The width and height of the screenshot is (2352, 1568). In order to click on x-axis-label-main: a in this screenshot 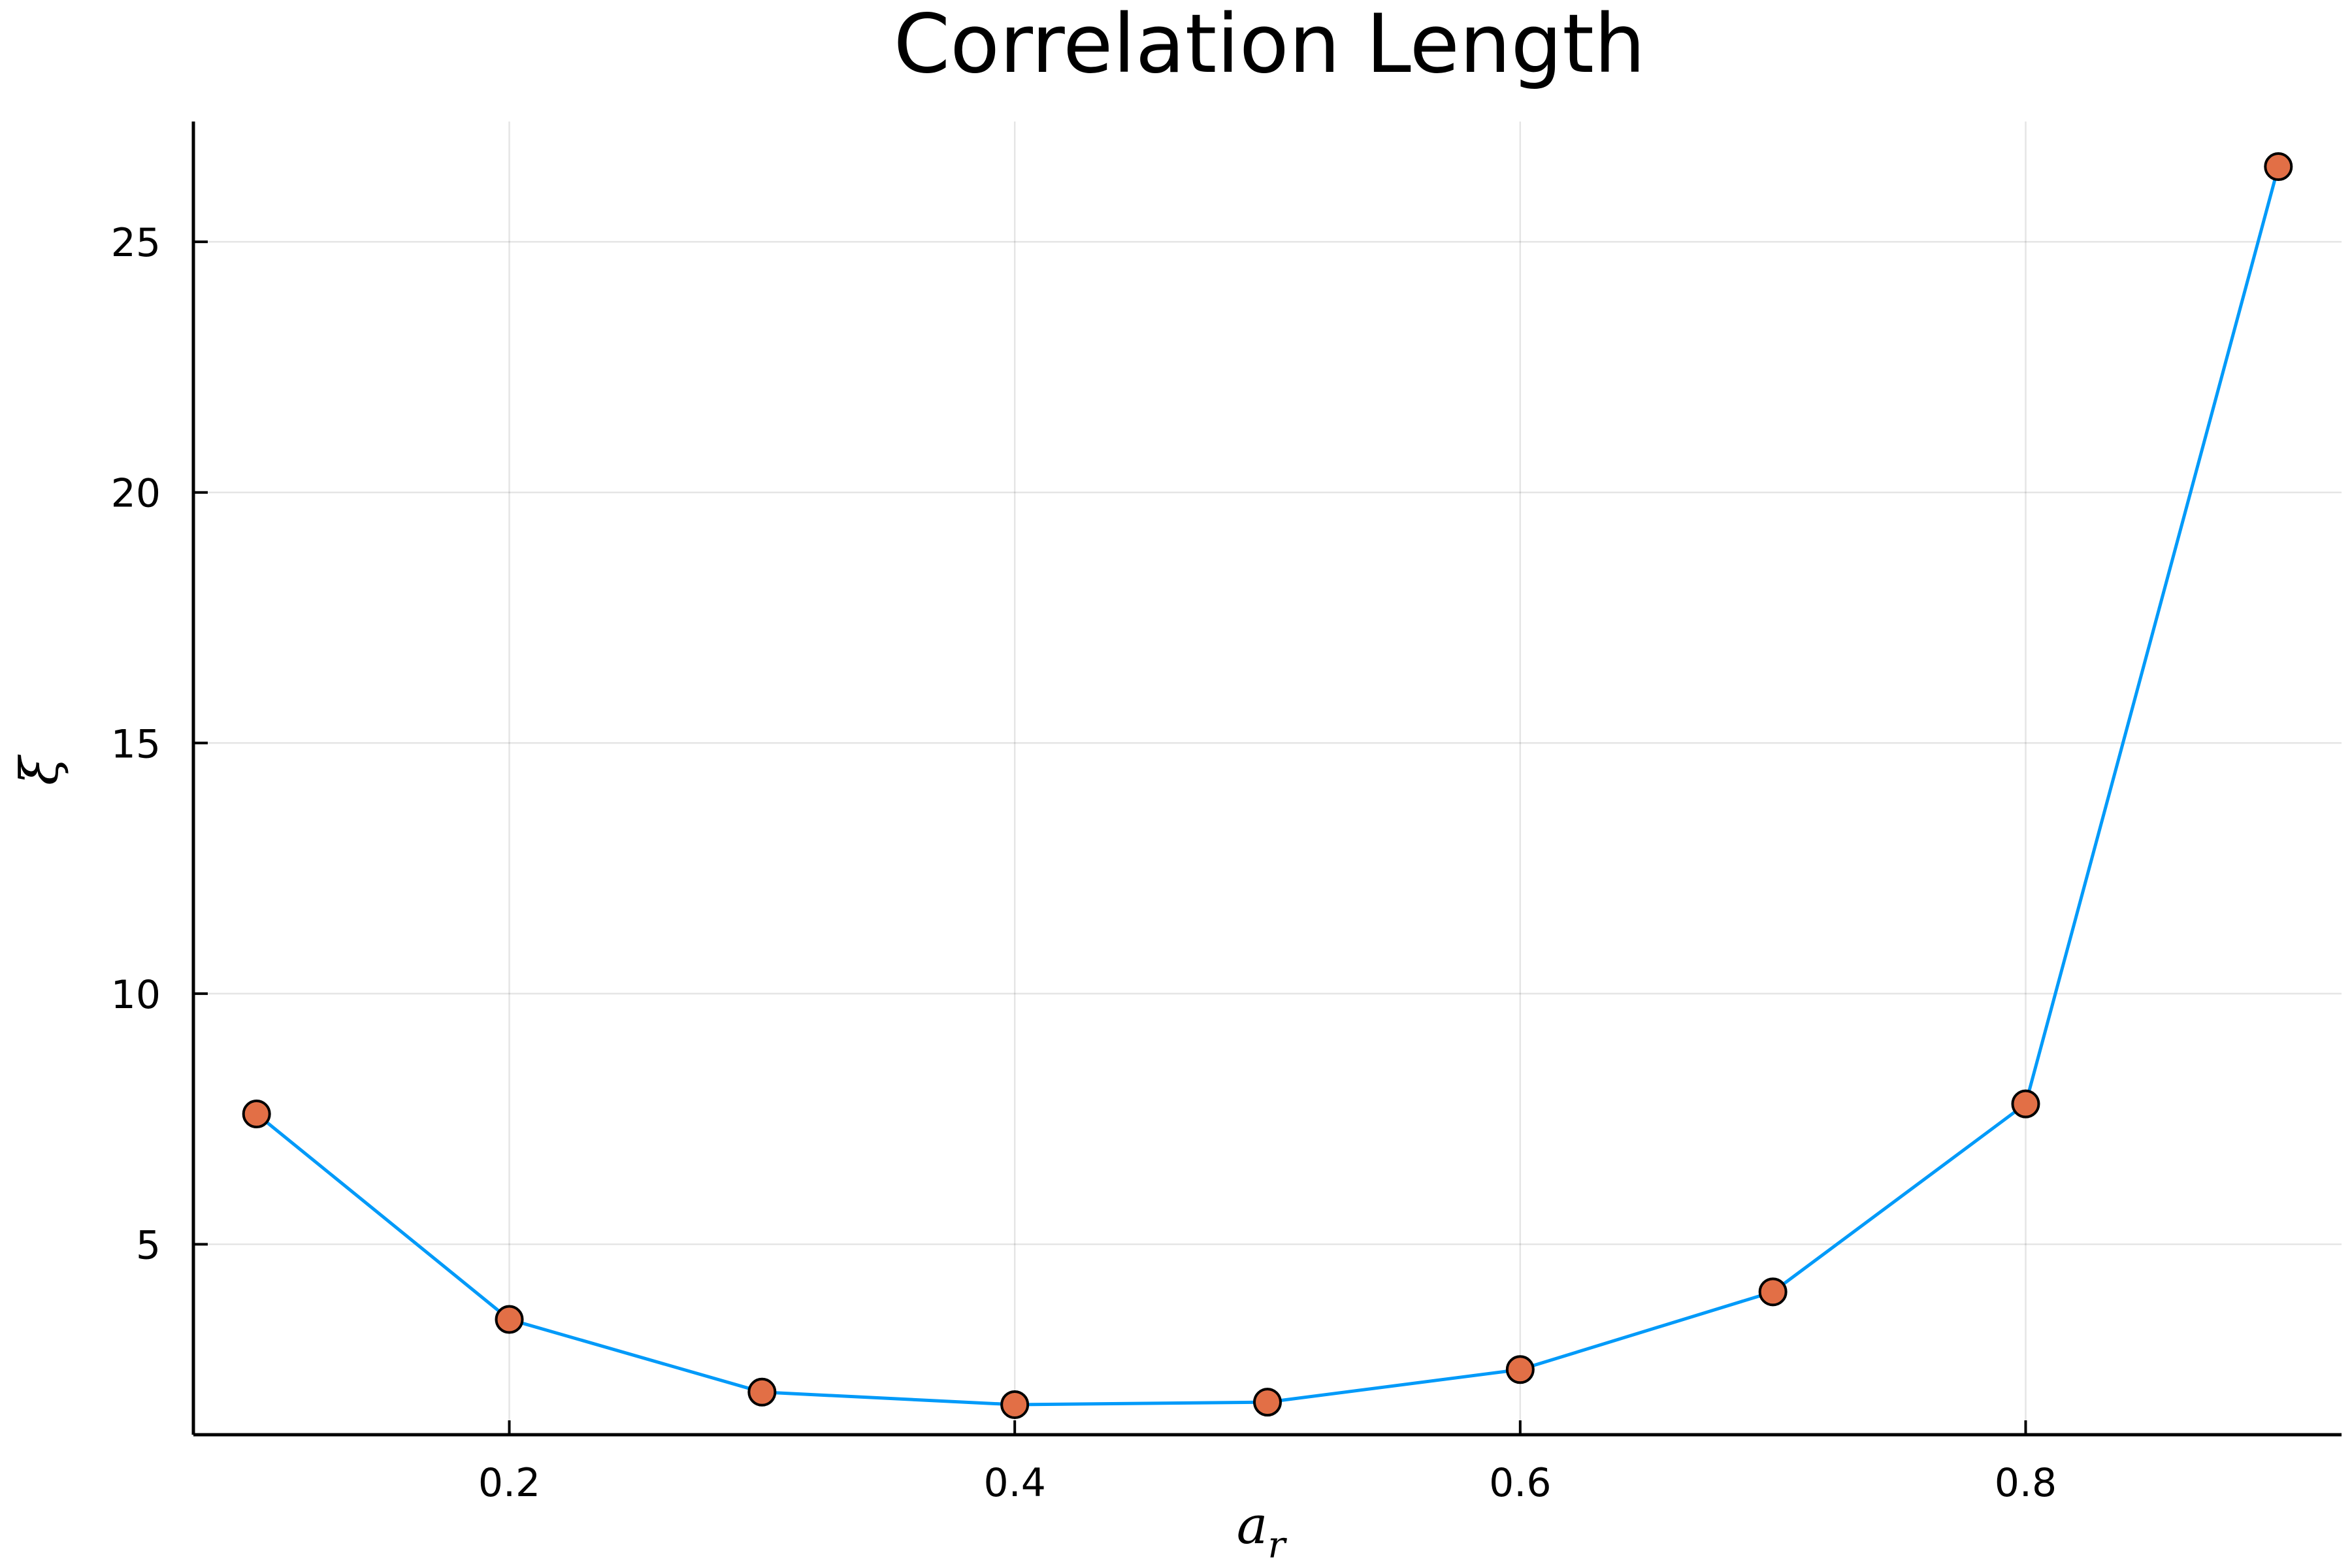, I will do `click(1252, 1525)`.